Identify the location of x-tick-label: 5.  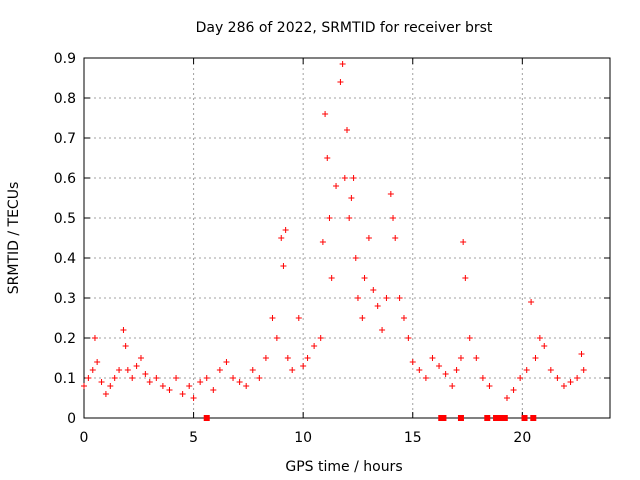
(193, 438).